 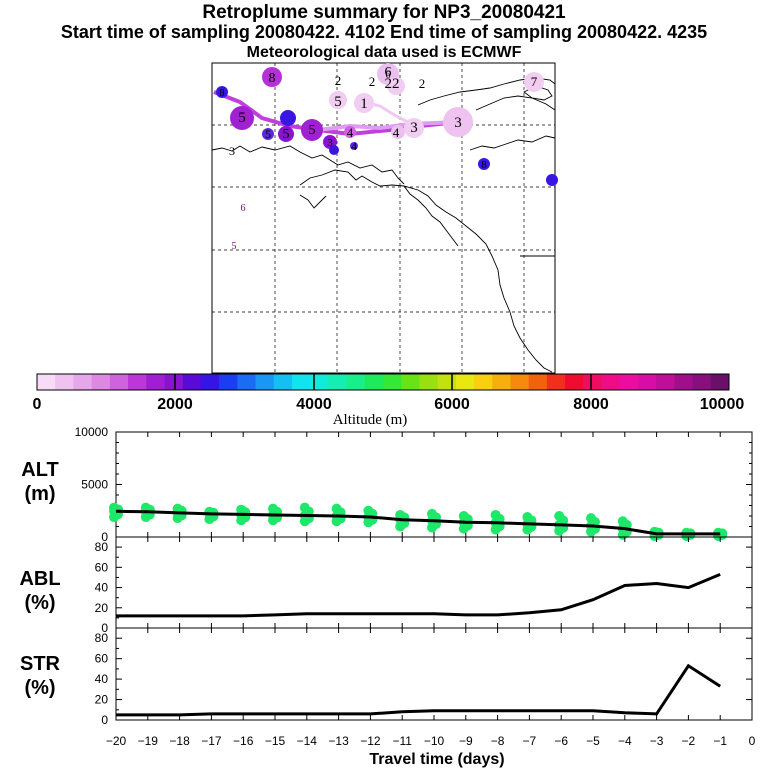 What do you see at coordinates (593, 741) in the screenshot?
I see `x-tick-label: −5` at bounding box center [593, 741].